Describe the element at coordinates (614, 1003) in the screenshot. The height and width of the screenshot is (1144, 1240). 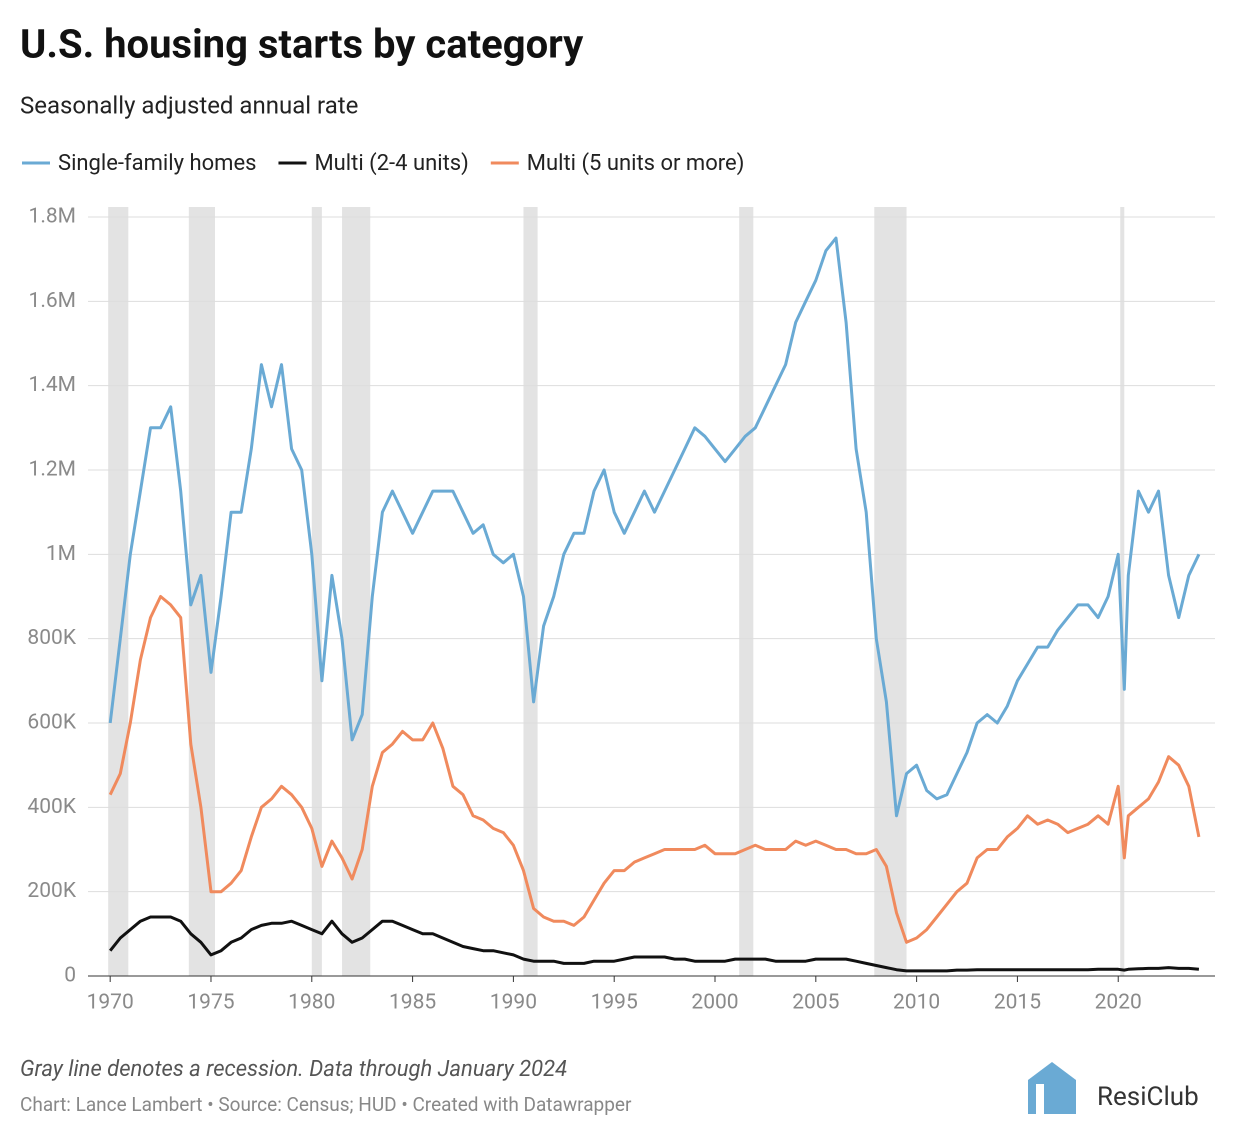
I see `x-tick-label: 1995` at that location.